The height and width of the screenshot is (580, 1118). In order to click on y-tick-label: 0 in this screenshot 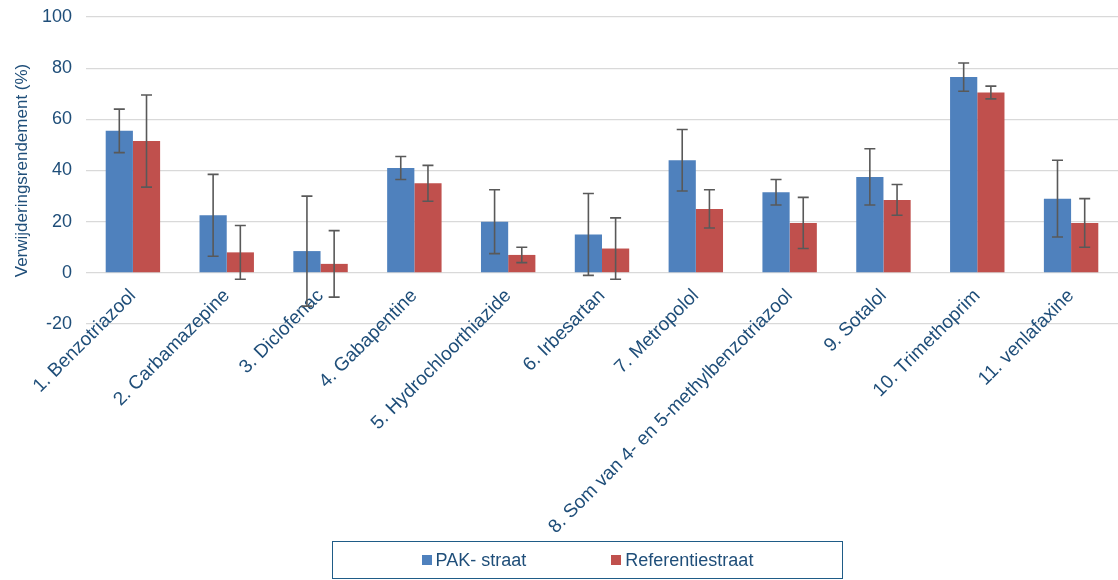, I will do `click(66, 271)`.